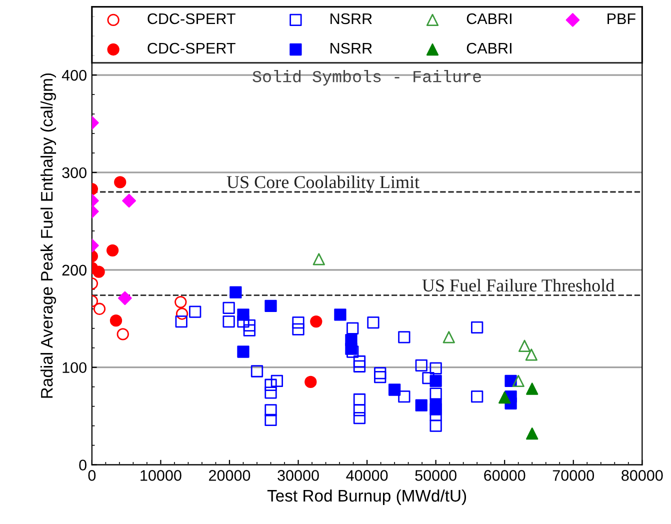 The width and height of the screenshot is (671, 524). I want to click on x-tick-label: 50000, so click(435, 475).